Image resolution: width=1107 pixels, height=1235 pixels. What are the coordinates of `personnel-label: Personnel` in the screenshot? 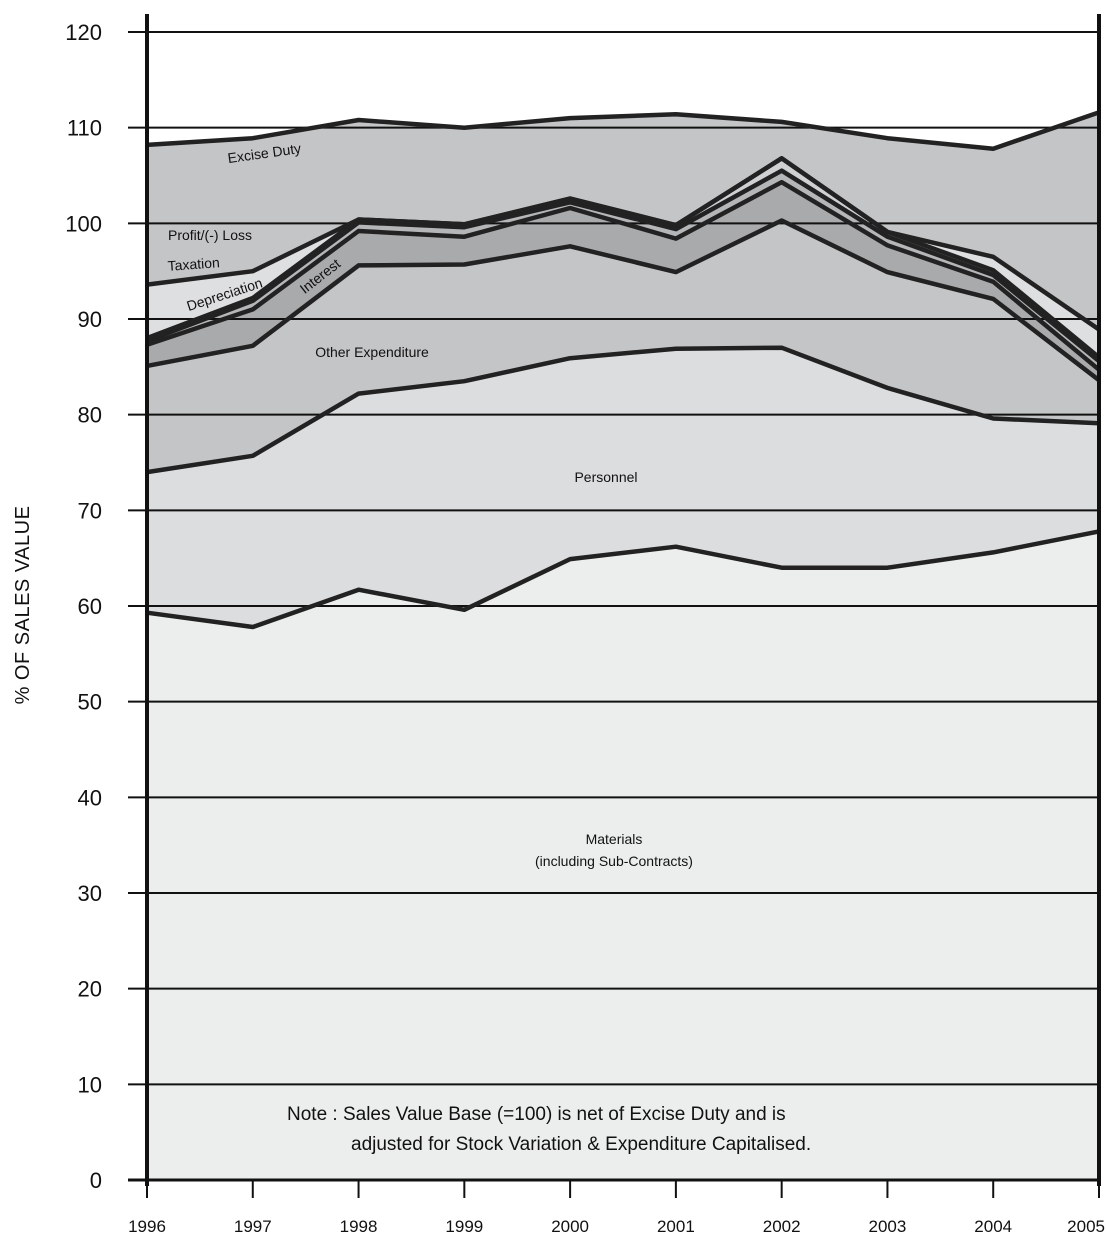 It's located at (605, 477).